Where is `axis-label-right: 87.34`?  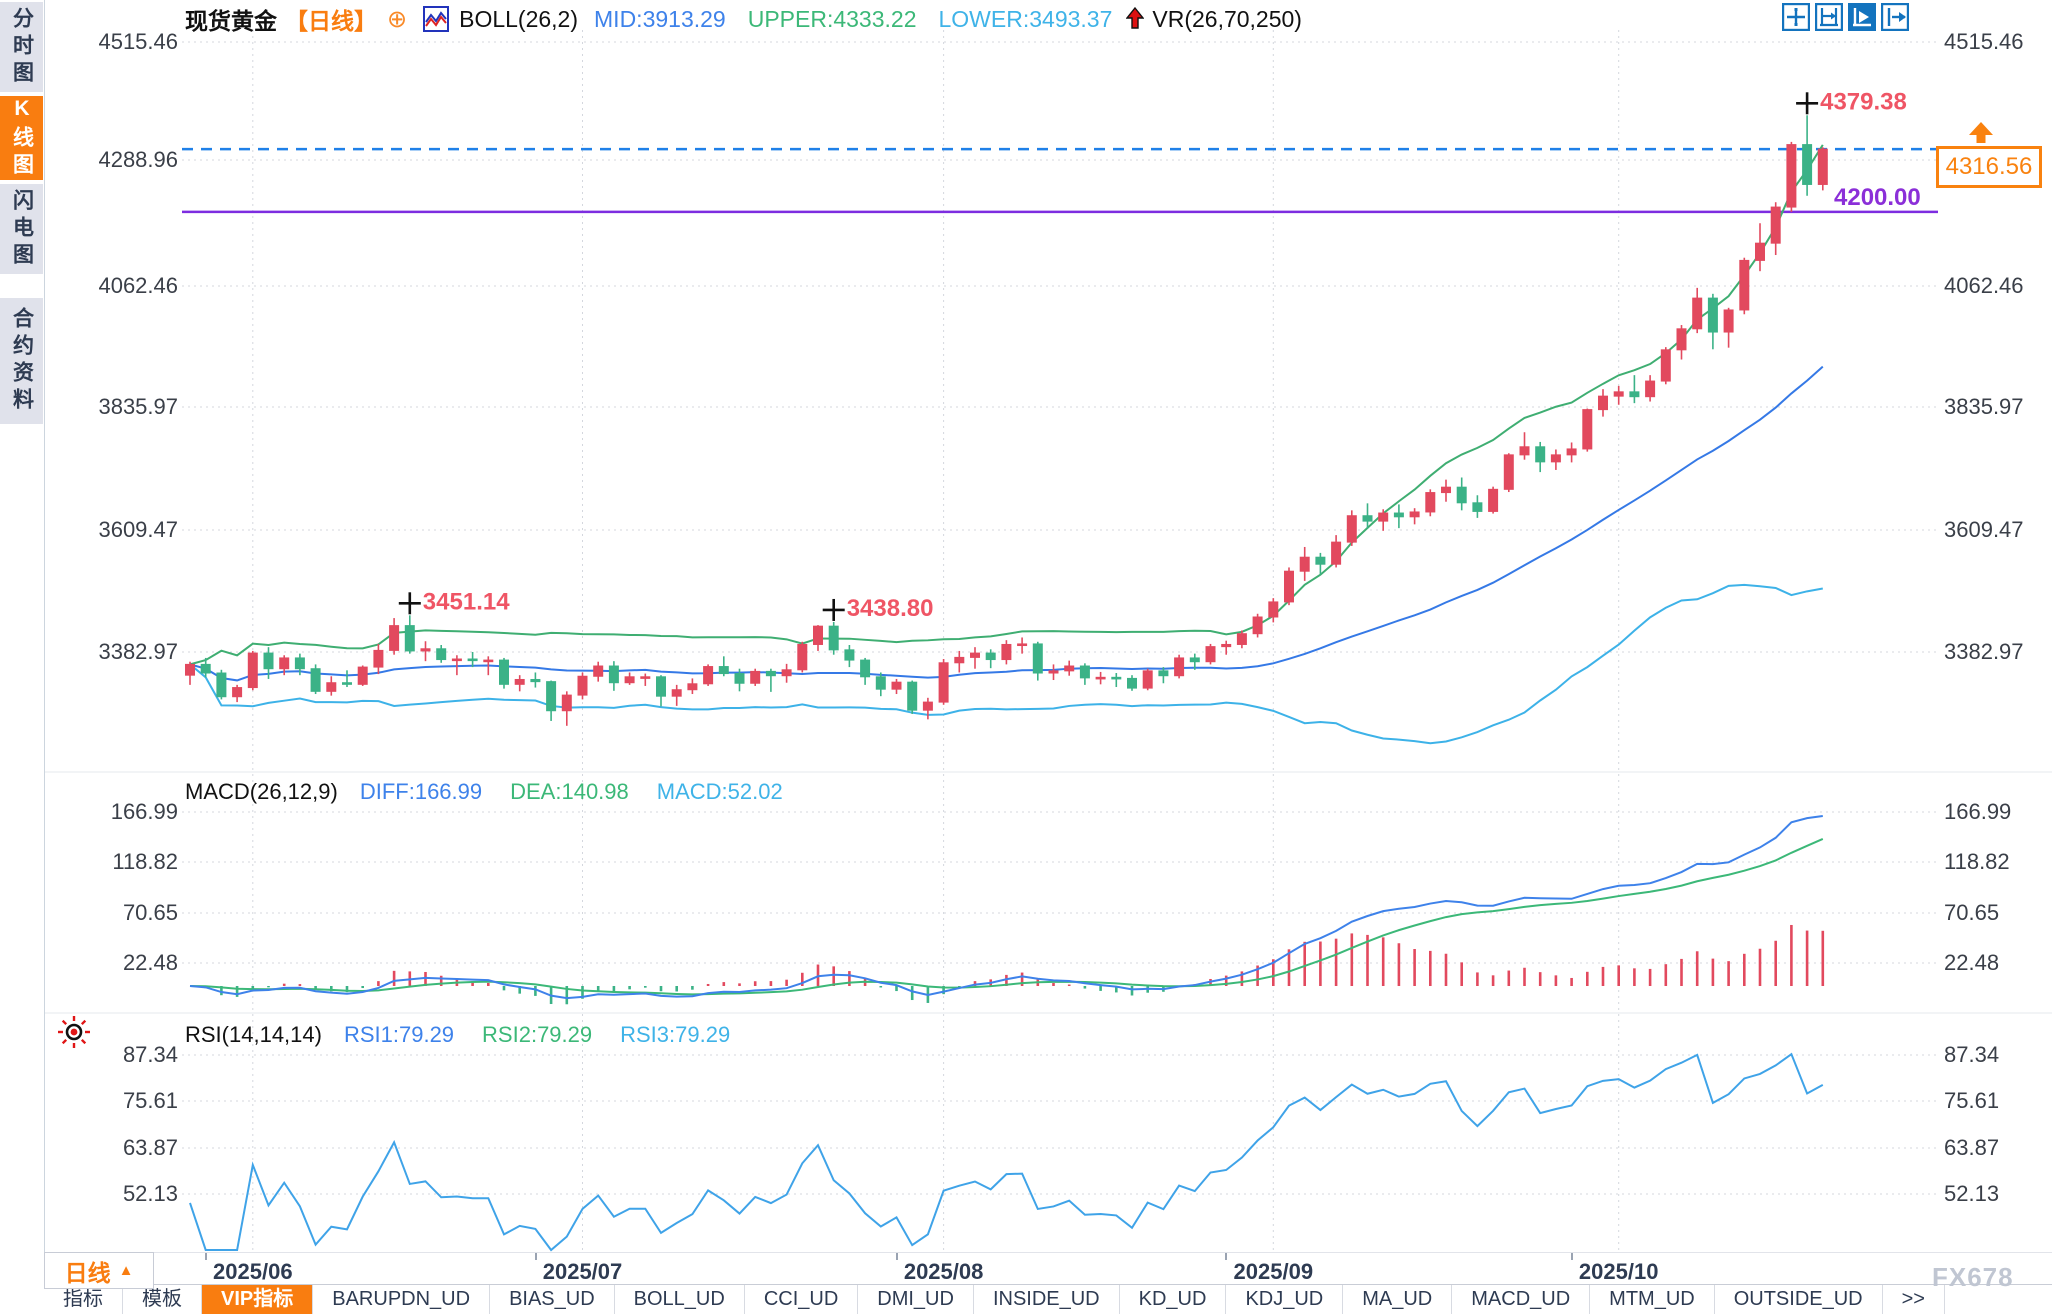 axis-label-right: 87.34 is located at coordinates (1972, 1054).